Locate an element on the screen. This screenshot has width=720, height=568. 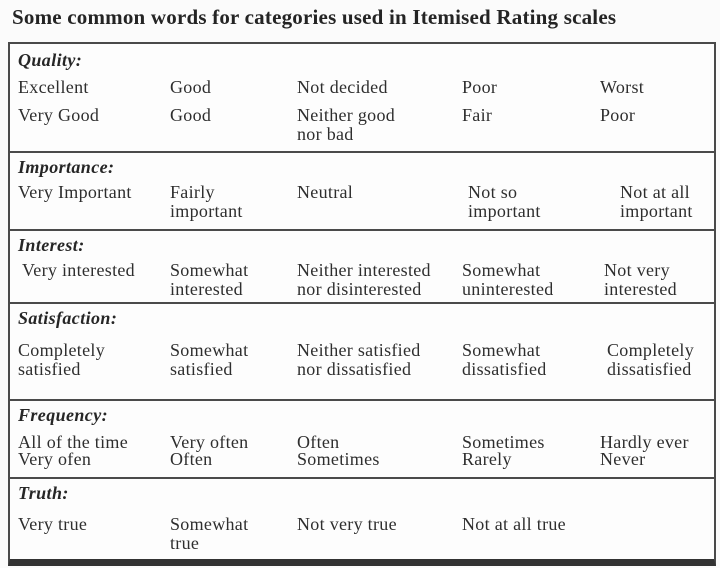
scale-word-cell: Not very interested is located at coordinates (640, 279).